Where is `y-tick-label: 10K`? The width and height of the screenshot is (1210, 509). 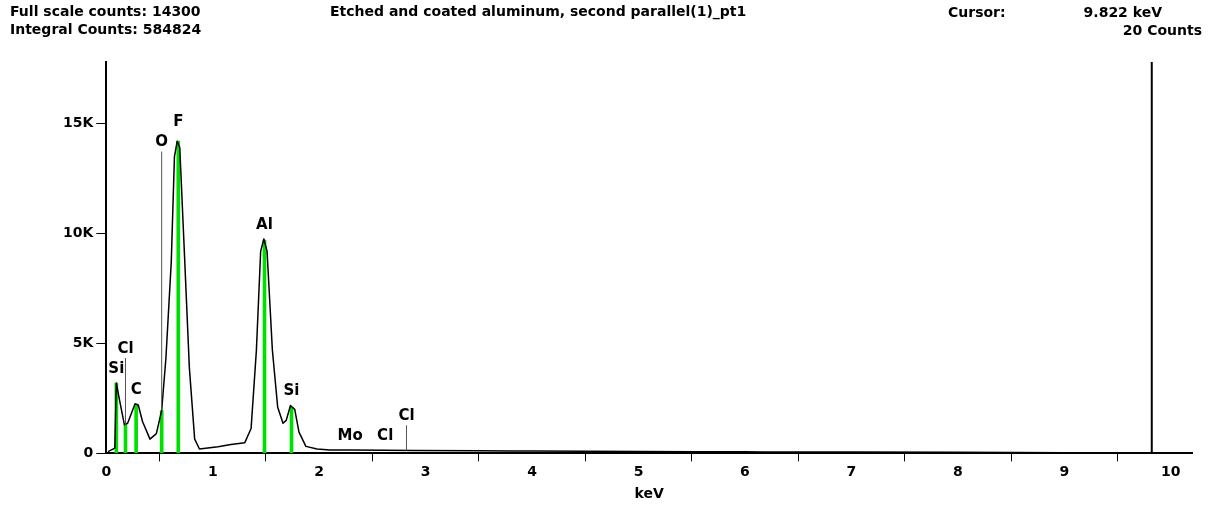
y-tick-label: 10K is located at coordinates (78, 232).